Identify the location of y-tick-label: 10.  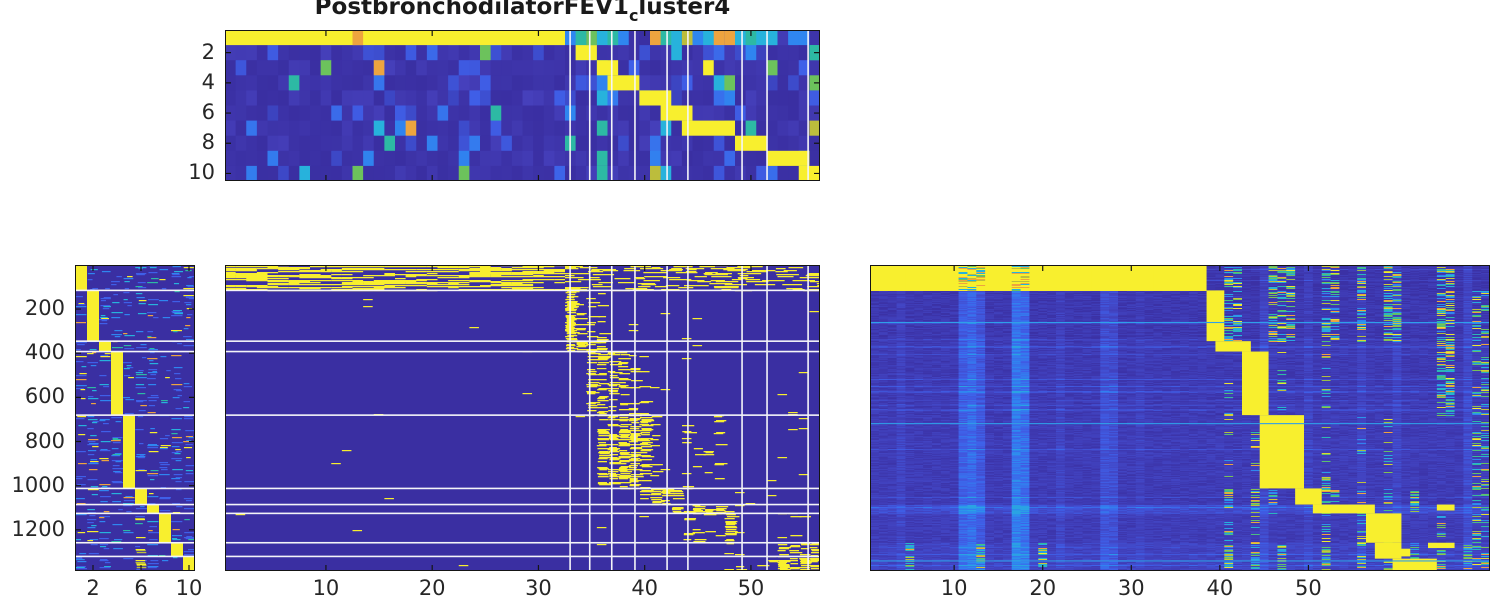
(201, 172).